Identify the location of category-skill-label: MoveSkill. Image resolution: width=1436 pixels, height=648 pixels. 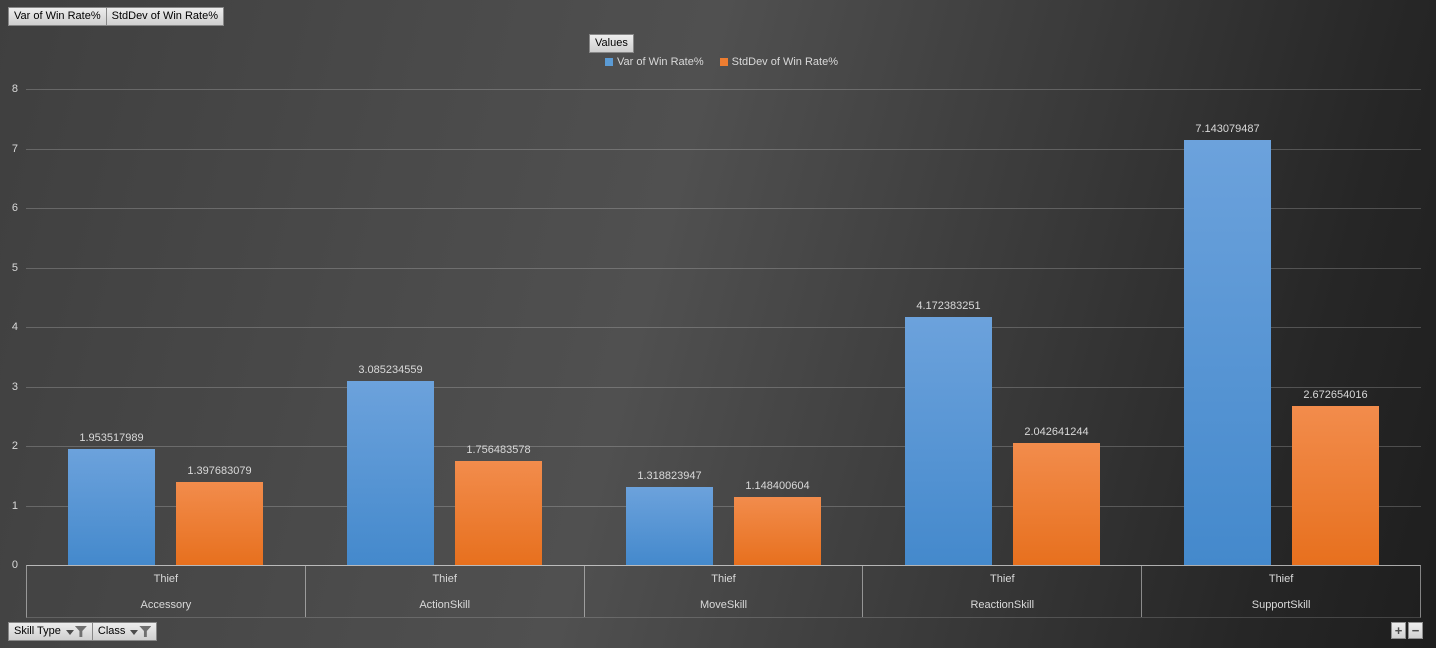
(723, 605).